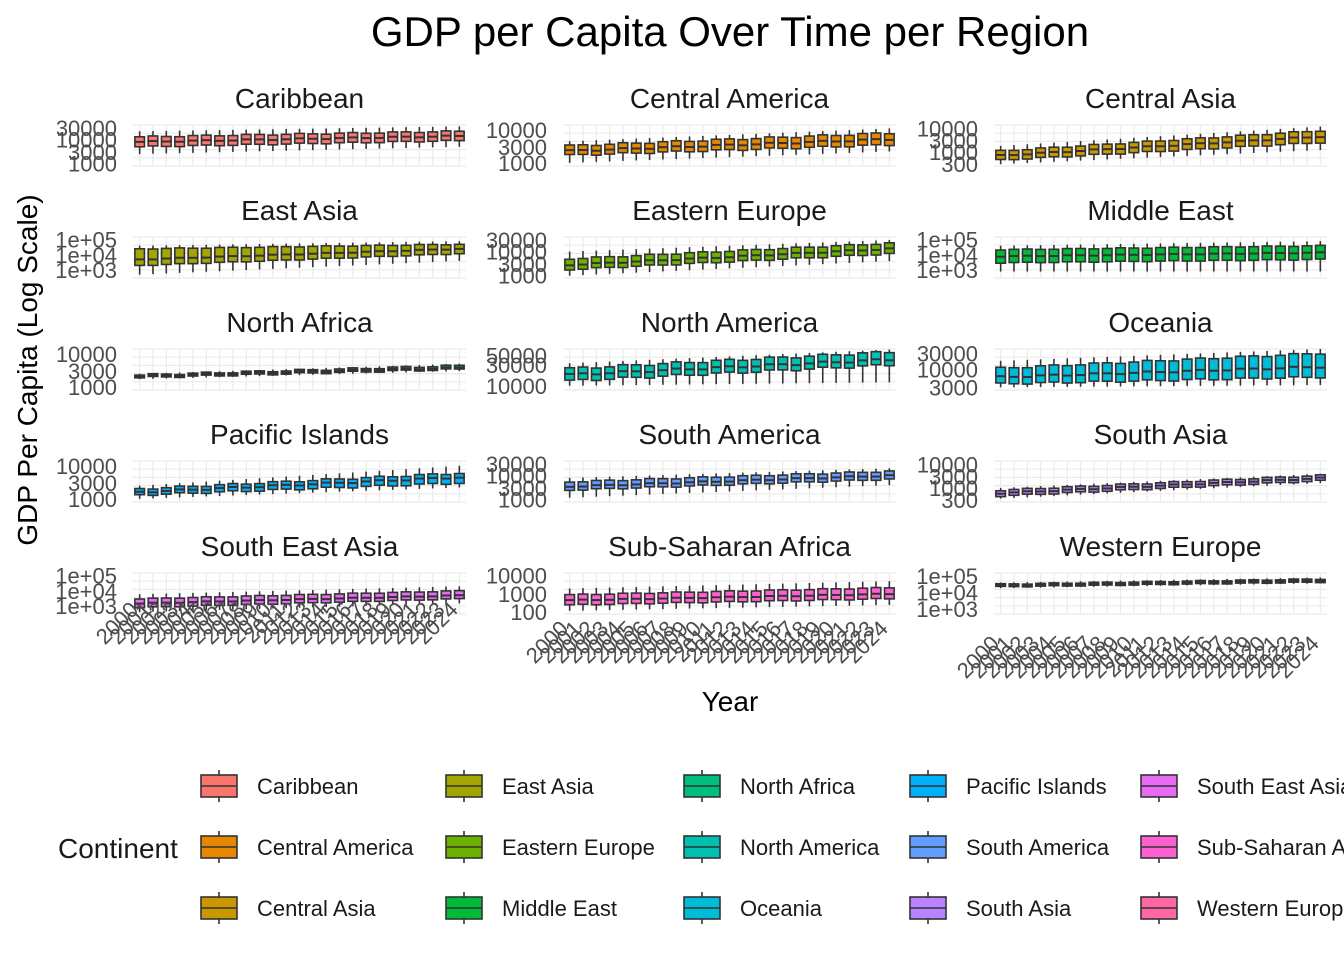  Describe the element at coordinates (516, 365) in the screenshot. I see `y-tick-label: 30000` at that location.